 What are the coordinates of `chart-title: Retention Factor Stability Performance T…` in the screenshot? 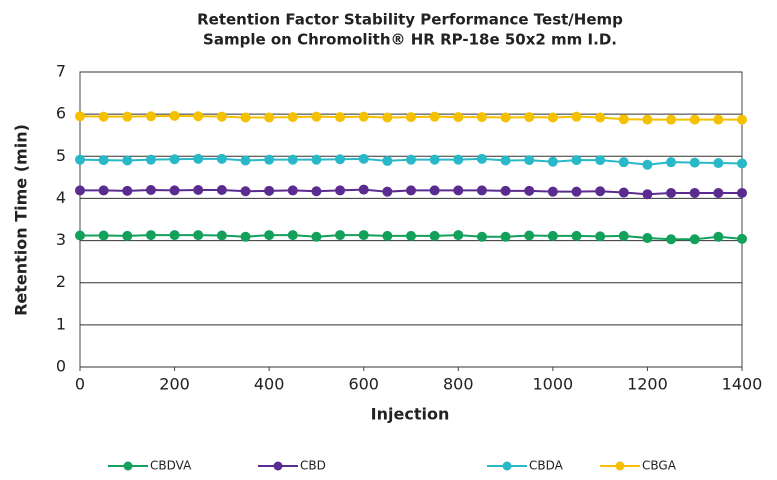 It's located at (410, 20).